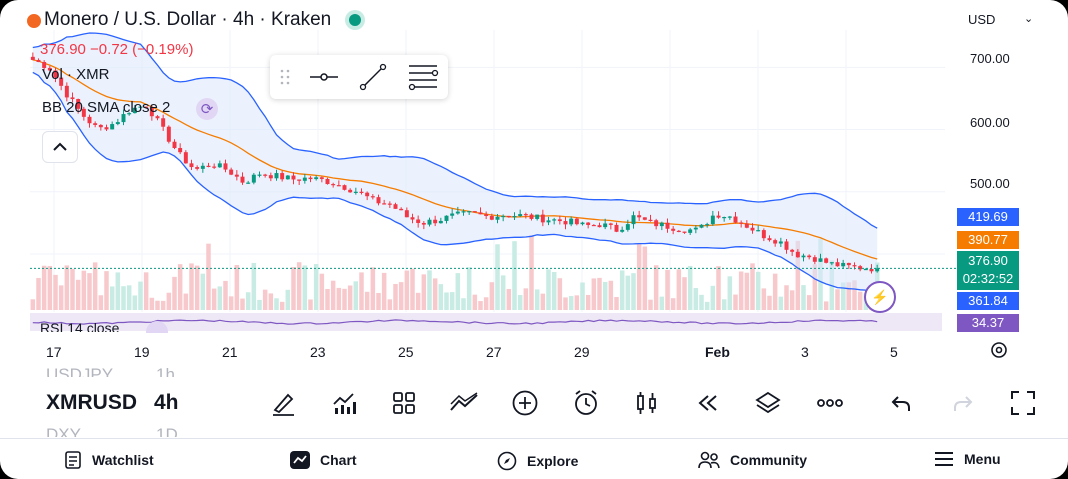 The height and width of the screenshot is (479, 1068). I want to click on nav-menu: Menu, so click(967, 459).